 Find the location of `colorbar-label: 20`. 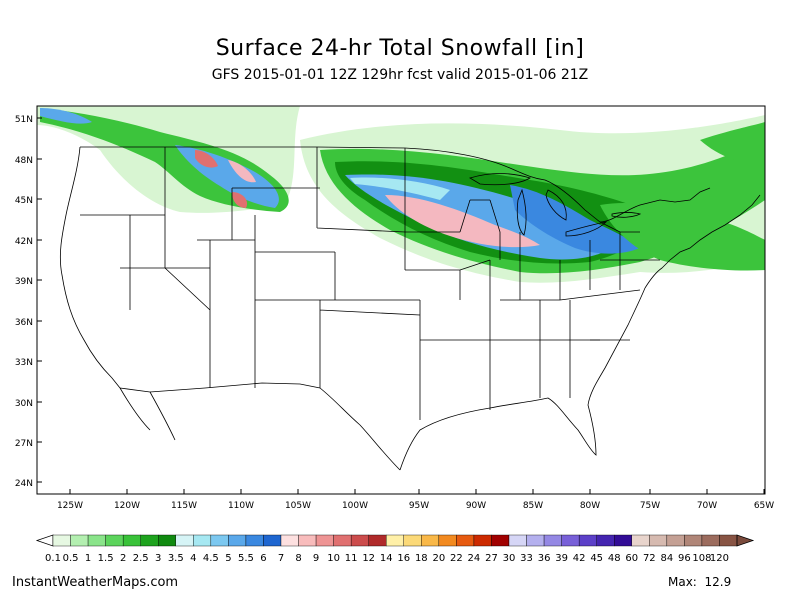

colorbar-label: 20 is located at coordinates (438, 558).